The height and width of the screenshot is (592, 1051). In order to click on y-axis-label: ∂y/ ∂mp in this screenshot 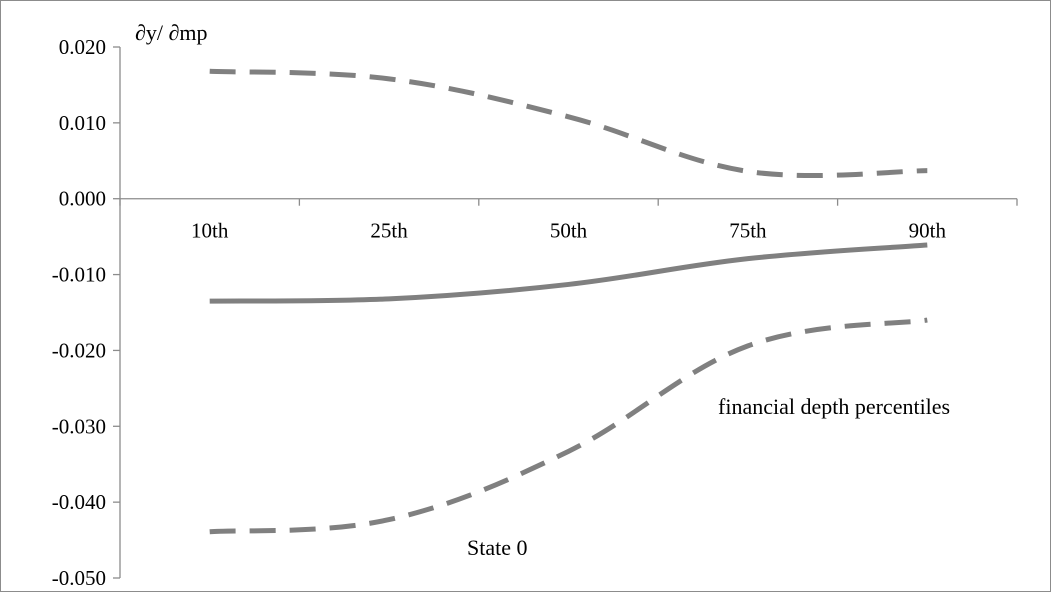, I will do `click(171, 32)`.